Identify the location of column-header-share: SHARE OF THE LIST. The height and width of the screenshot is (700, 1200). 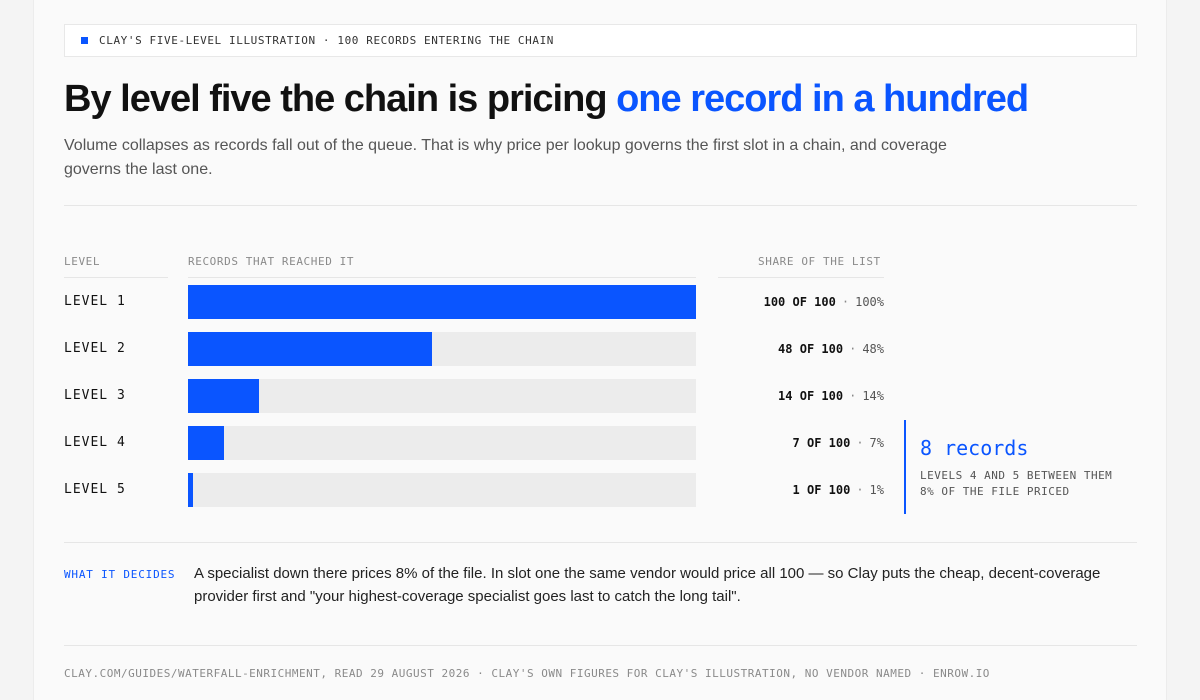
(819, 261).